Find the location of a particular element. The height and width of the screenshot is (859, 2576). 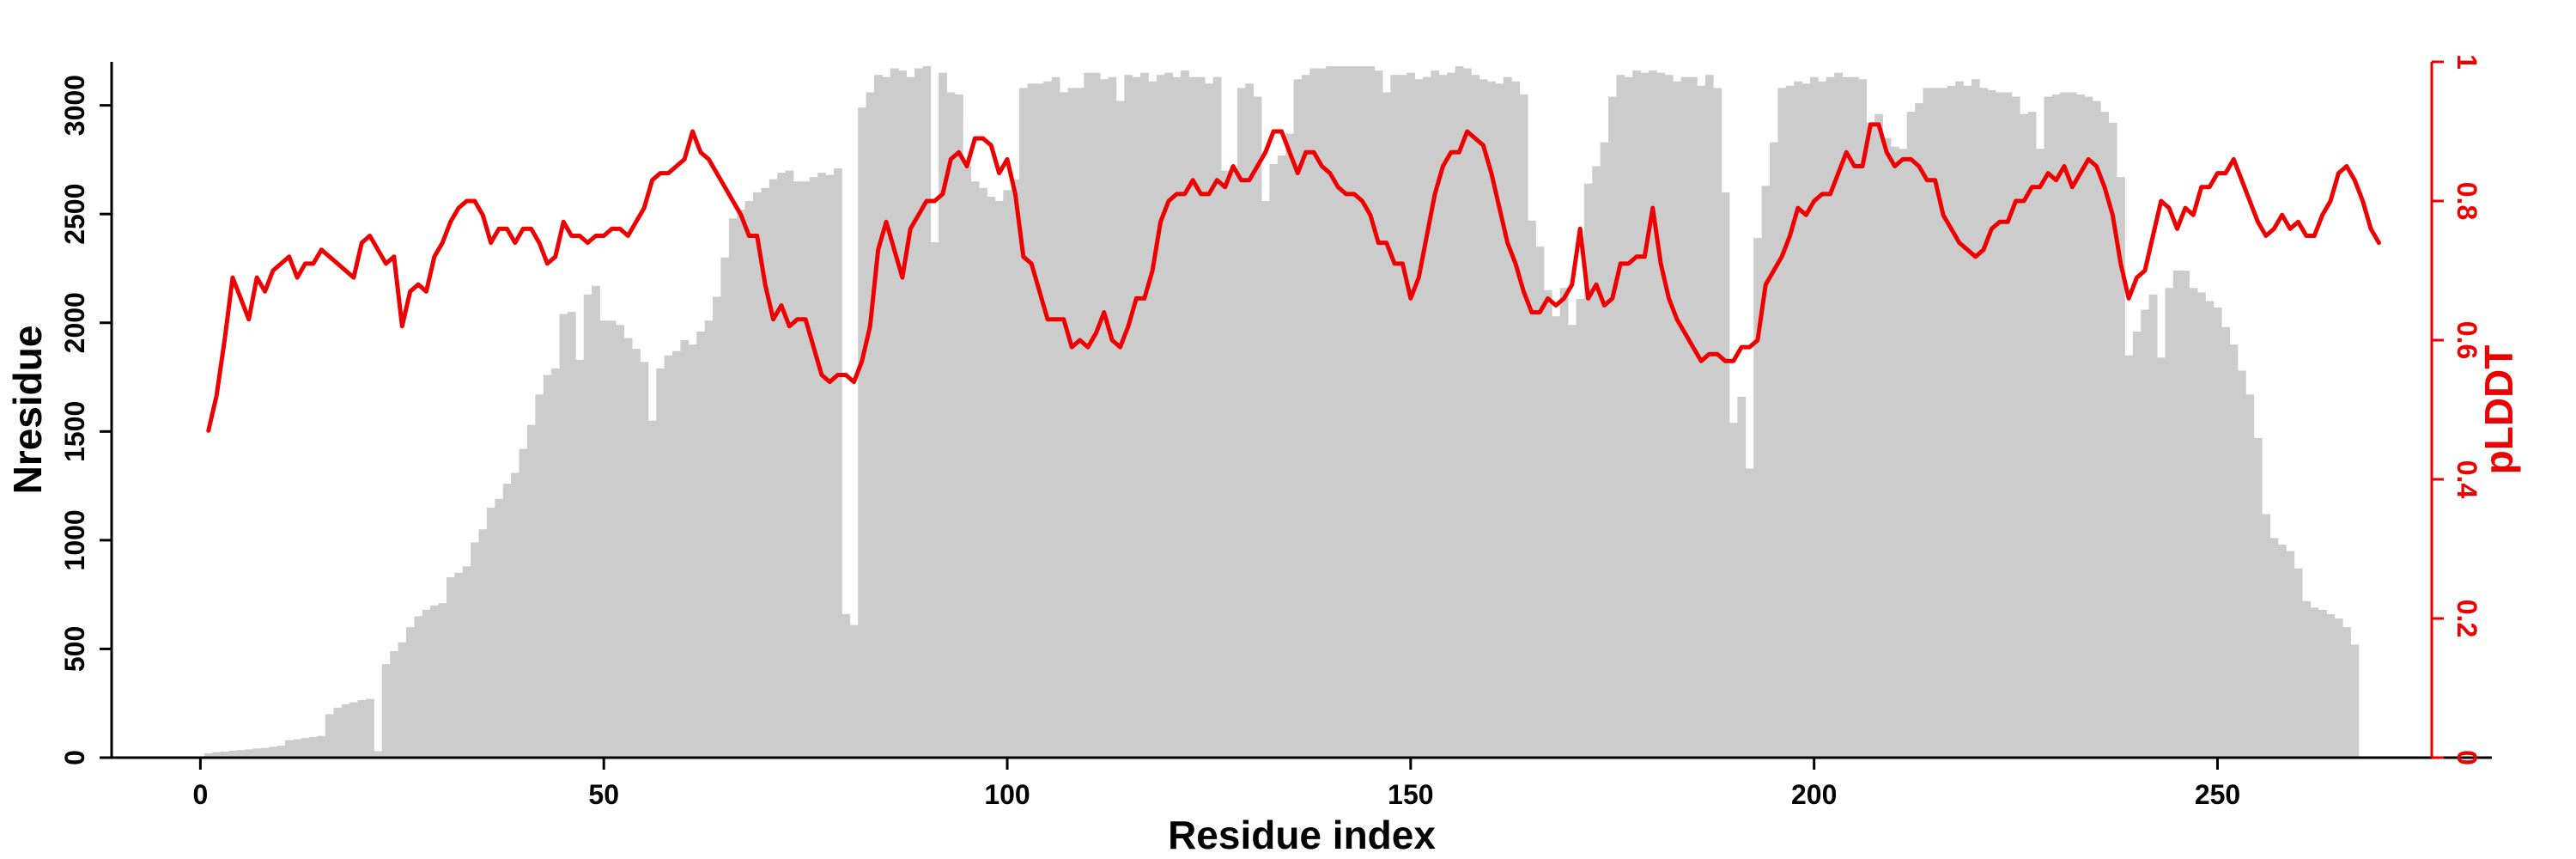

x-tick-label: 0 is located at coordinates (200, 794).